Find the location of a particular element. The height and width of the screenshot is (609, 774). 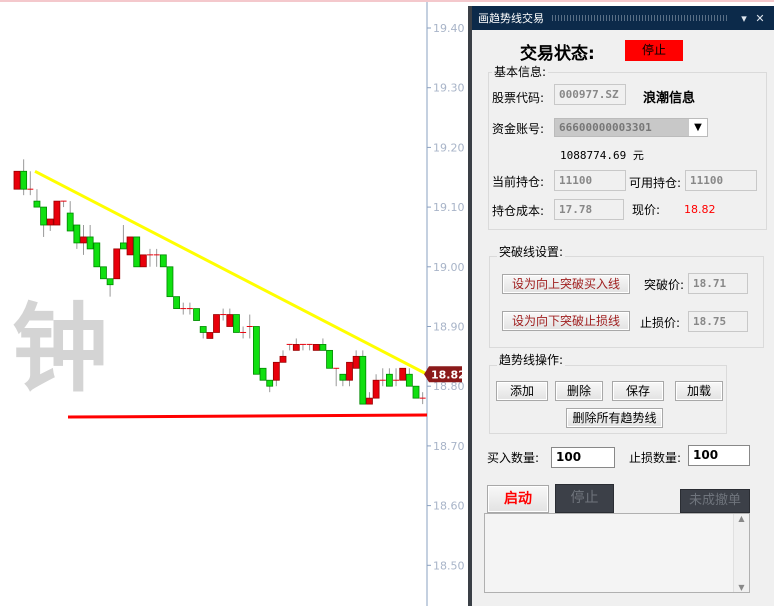

drag-grip is located at coordinates (640, 18).